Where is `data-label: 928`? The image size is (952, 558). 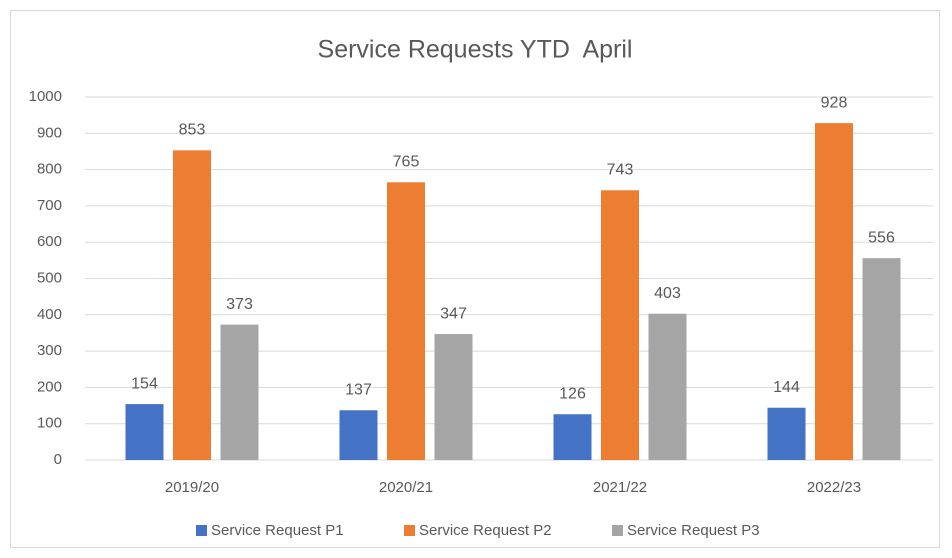 data-label: 928 is located at coordinates (834, 102).